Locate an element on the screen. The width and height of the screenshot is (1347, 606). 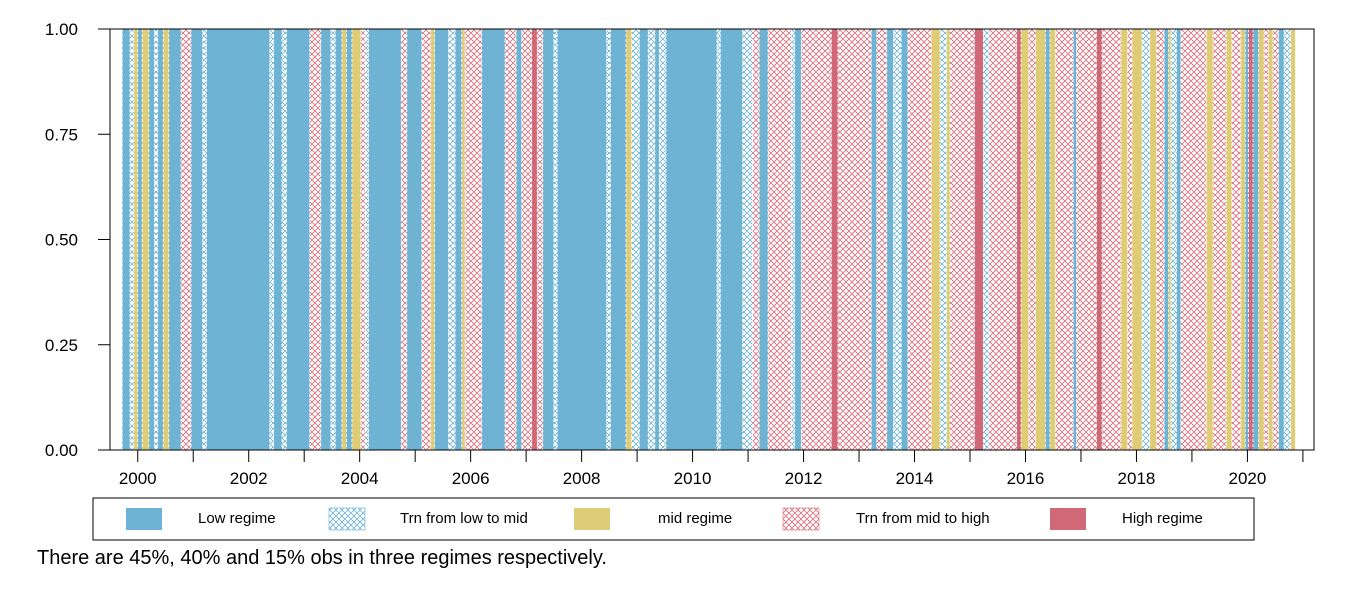
x-tick-label: 2006 is located at coordinates (471, 478).